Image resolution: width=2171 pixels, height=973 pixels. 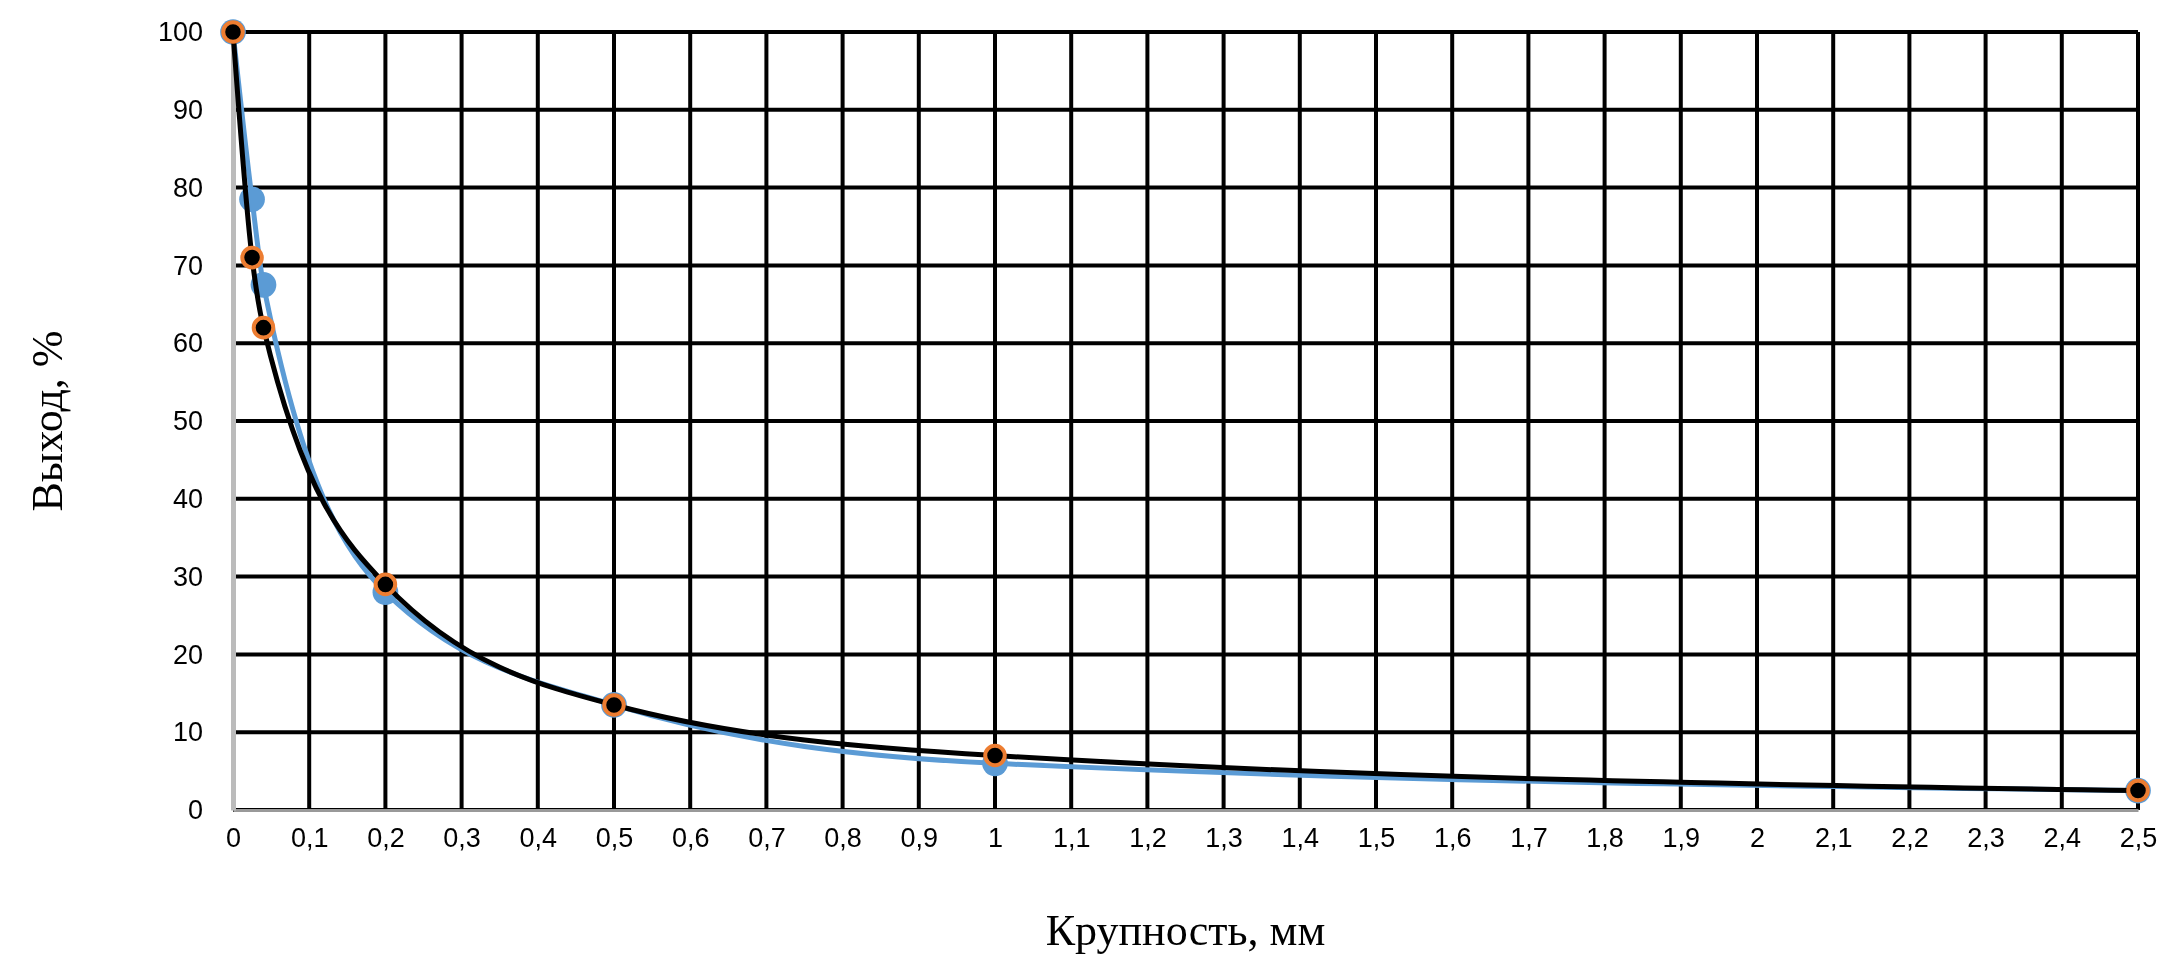 What do you see at coordinates (187, 421) in the screenshot?
I see `y-tick-label: 50` at bounding box center [187, 421].